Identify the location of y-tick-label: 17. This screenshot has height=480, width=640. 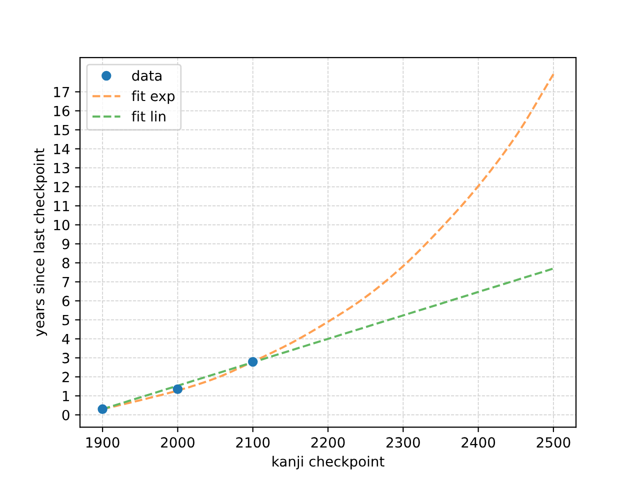
(62, 92).